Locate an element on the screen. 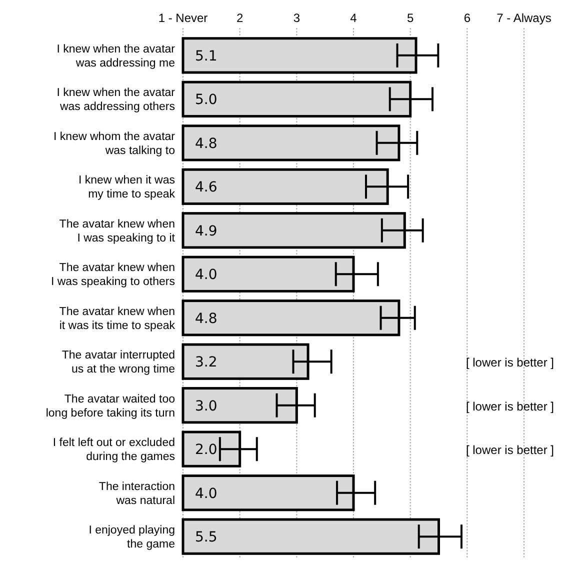 The image size is (562, 566). y-tick-label: I knew when the avatar was addressing me is located at coordinates (116, 56).